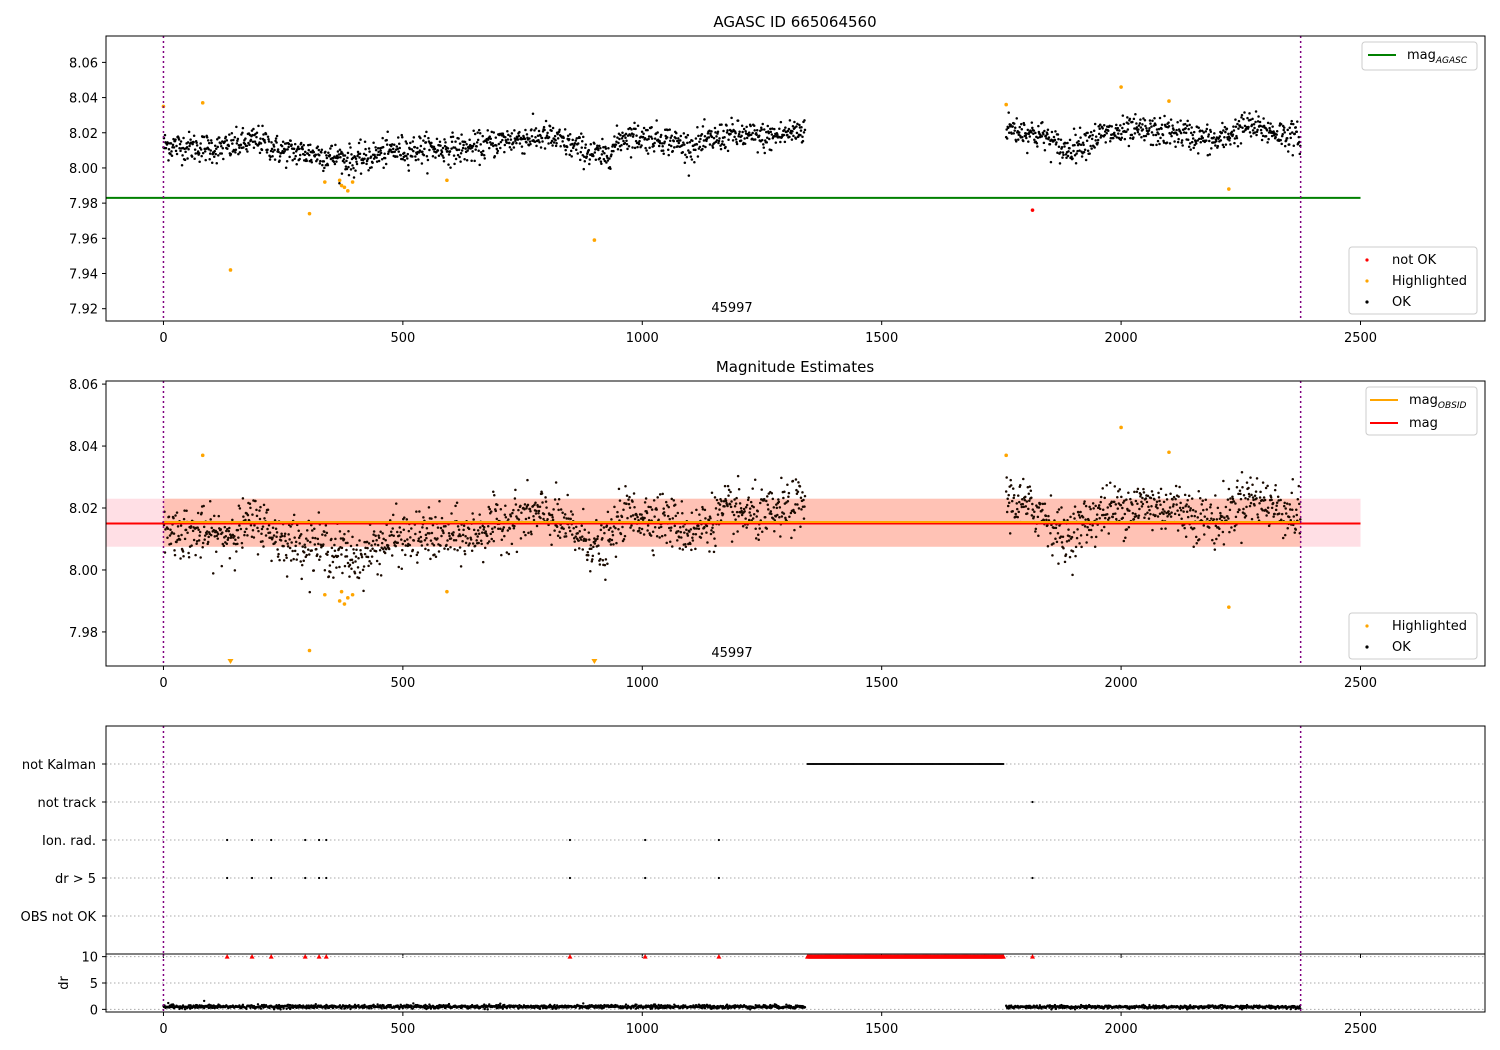  Describe the element at coordinates (1429, 281) in the screenshot. I see `legend-highlighted: Highlighted` at that location.